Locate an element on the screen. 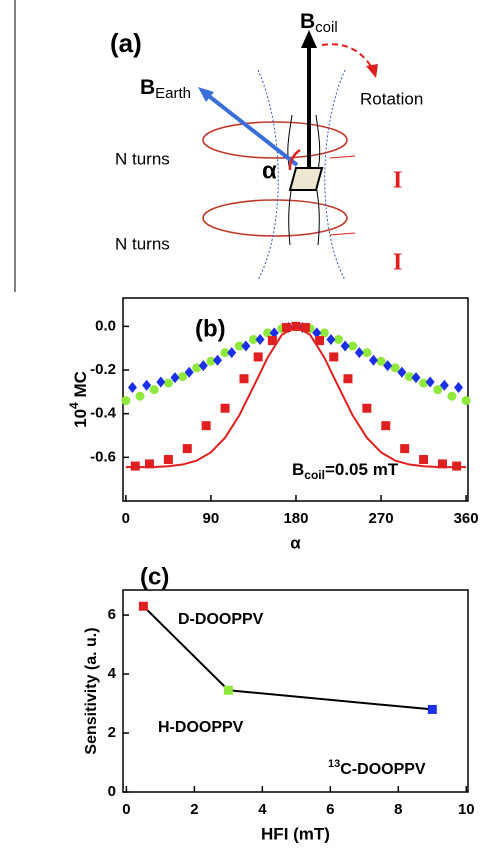 The height and width of the screenshot is (857, 487). y-tick-label: -0.6 is located at coordinates (103, 456).